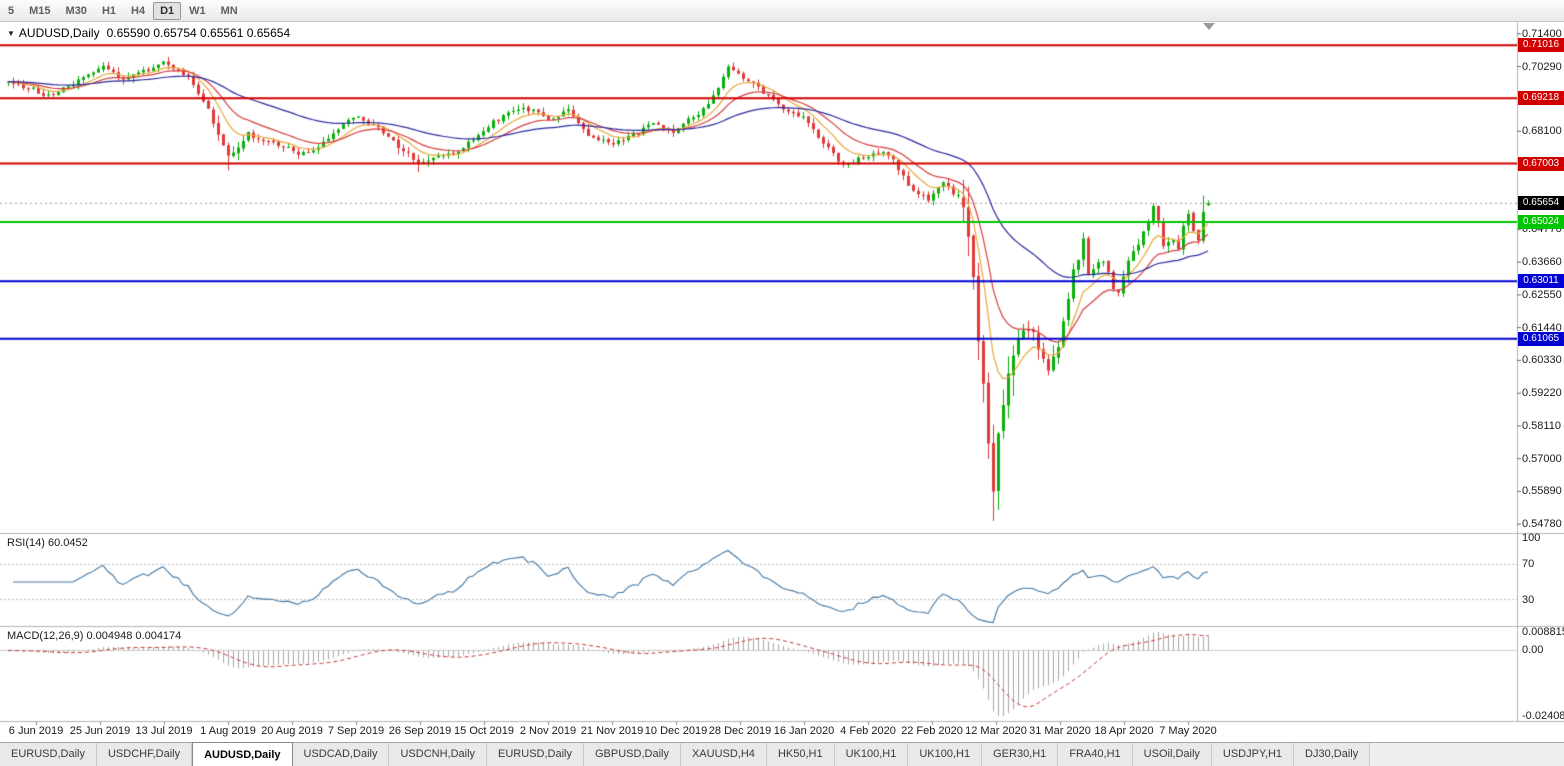 The height and width of the screenshot is (766, 1564). I want to click on time-axis-label: 25 Jun 2019, so click(100, 731).